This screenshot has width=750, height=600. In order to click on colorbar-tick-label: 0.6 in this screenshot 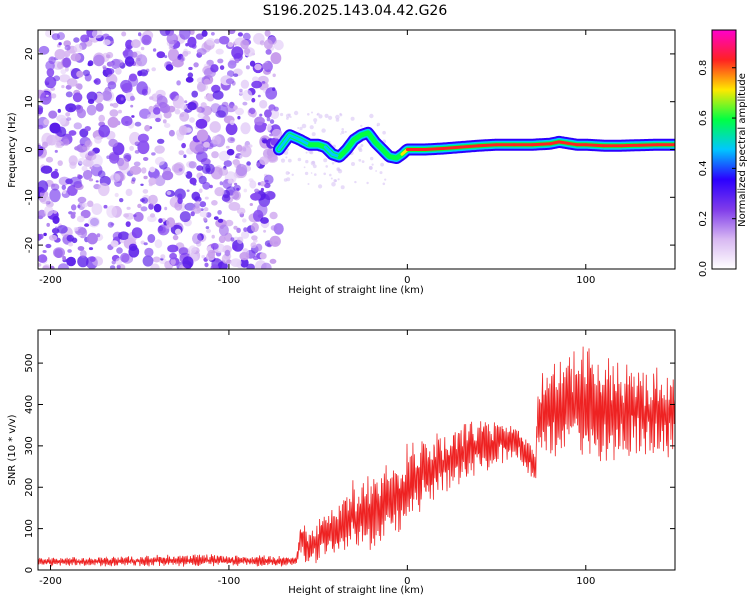, I will do `click(703, 118)`.